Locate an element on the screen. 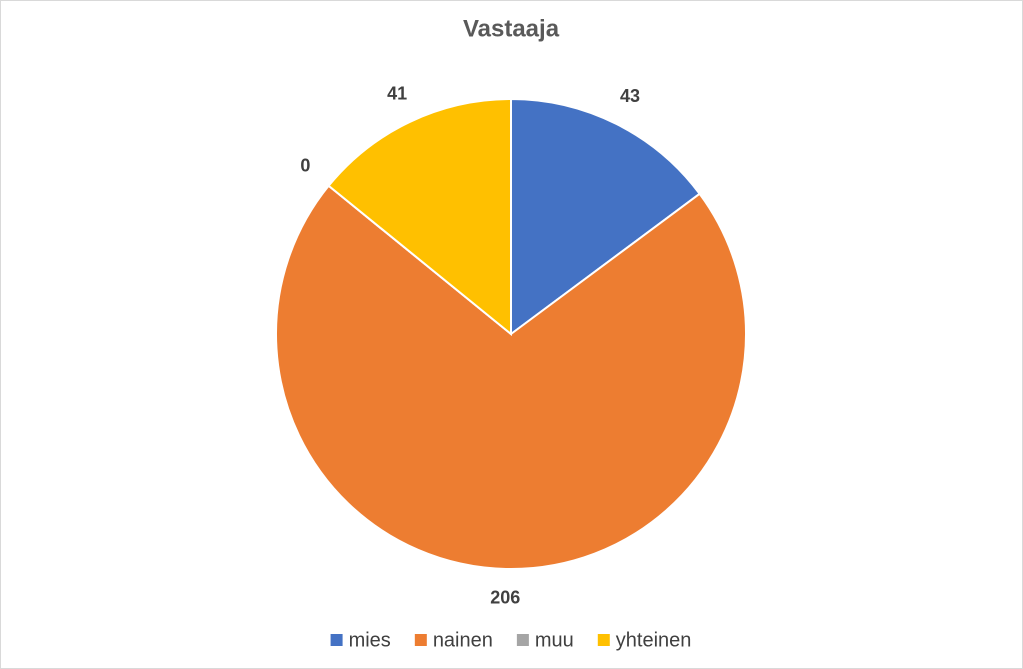 The width and height of the screenshot is (1023, 669). chart-title: Vastaaja is located at coordinates (511, 28).